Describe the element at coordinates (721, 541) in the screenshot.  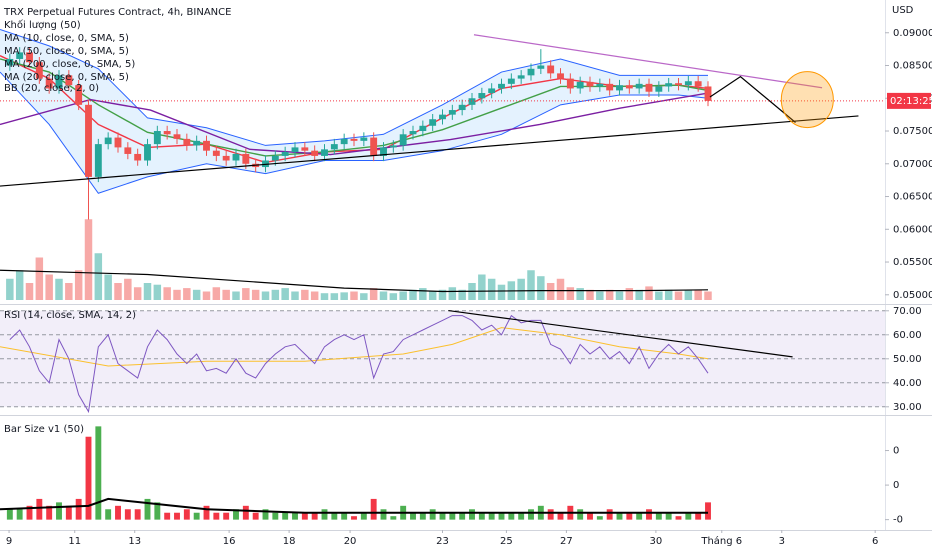
I see `x-tick-label: Tháng 6` at that location.